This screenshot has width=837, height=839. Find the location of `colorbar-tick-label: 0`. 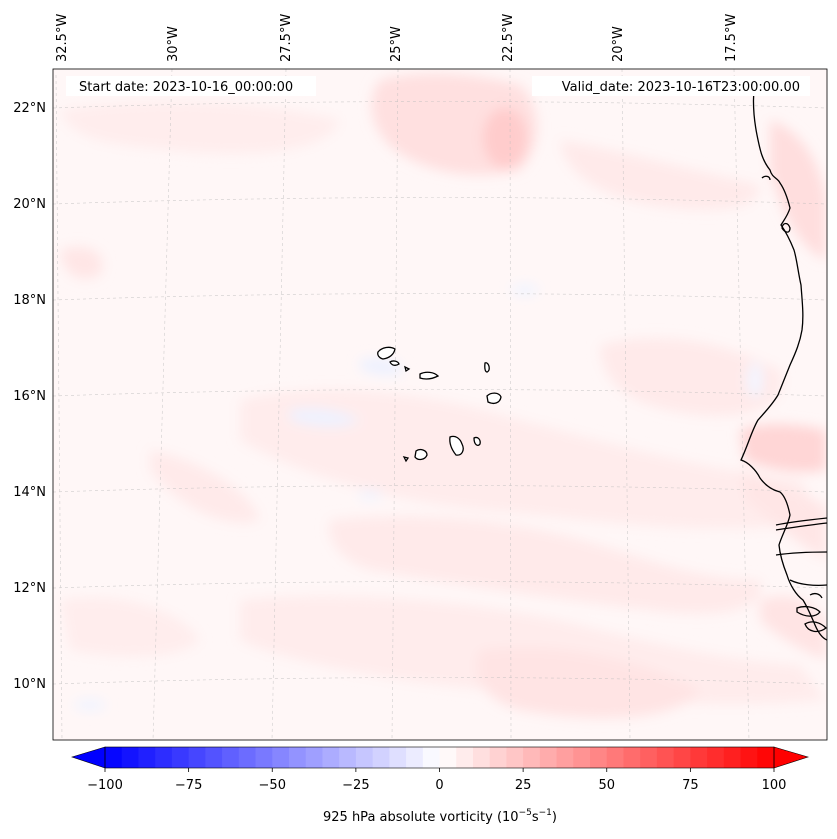

colorbar-tick-label: 0 is located at coordinates (439, 785).